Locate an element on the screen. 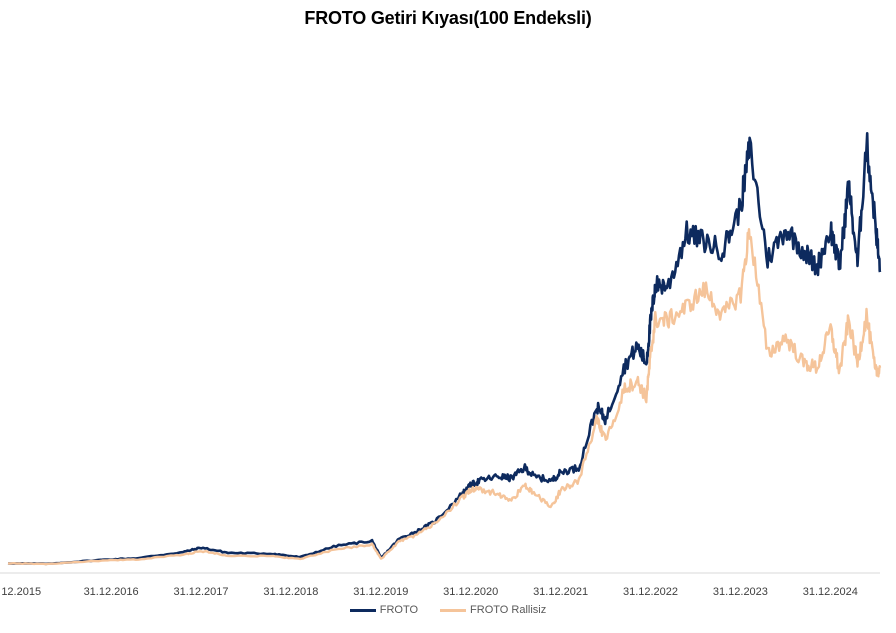 The height and width of the screenshot is (633, 896). x-tick-label: 31.12.2021 is located at coordinates (560, 592).